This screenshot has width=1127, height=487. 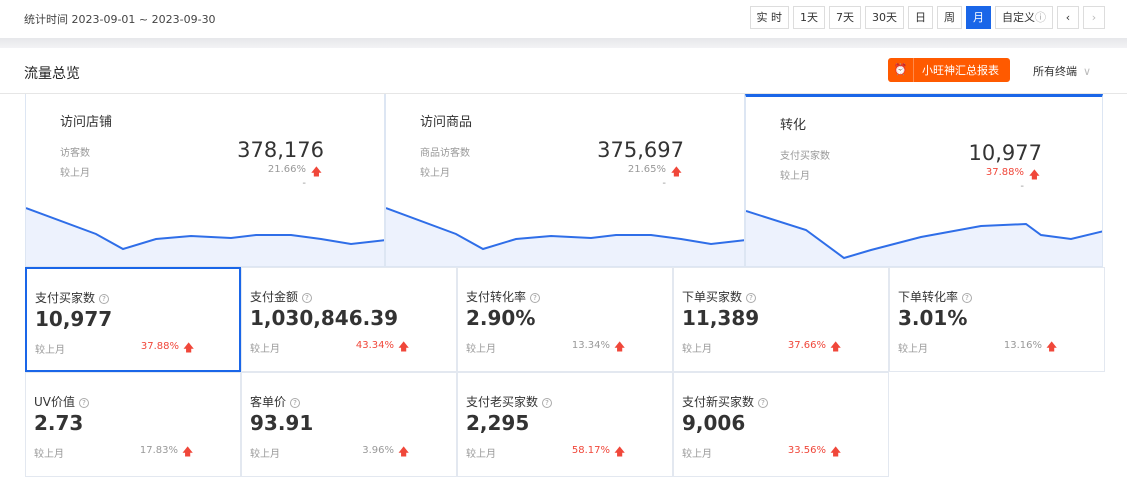 What do you see at coordinates (133, 424) in the screenshot?
I see `metric-cell: UV价值? 2.73 较上月 17.83% 🡅` at bounding box center [133, 424].